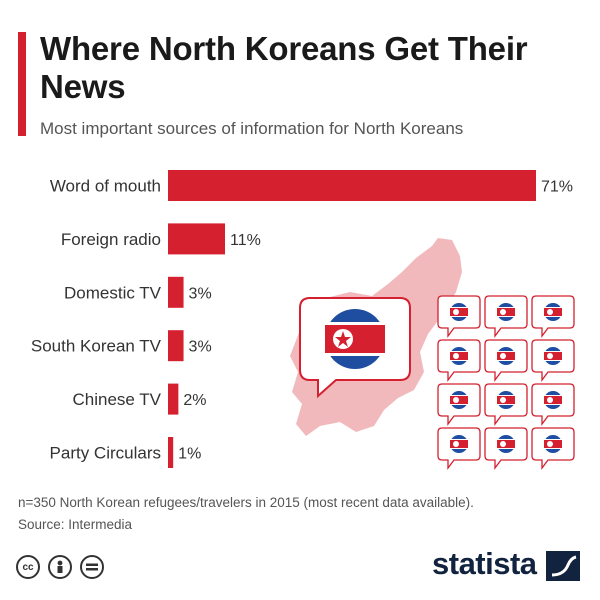 Image resolution: width=600 pixels, height=600 pixels. I want to click on category-label: Foreign radio, so click(111, 239).